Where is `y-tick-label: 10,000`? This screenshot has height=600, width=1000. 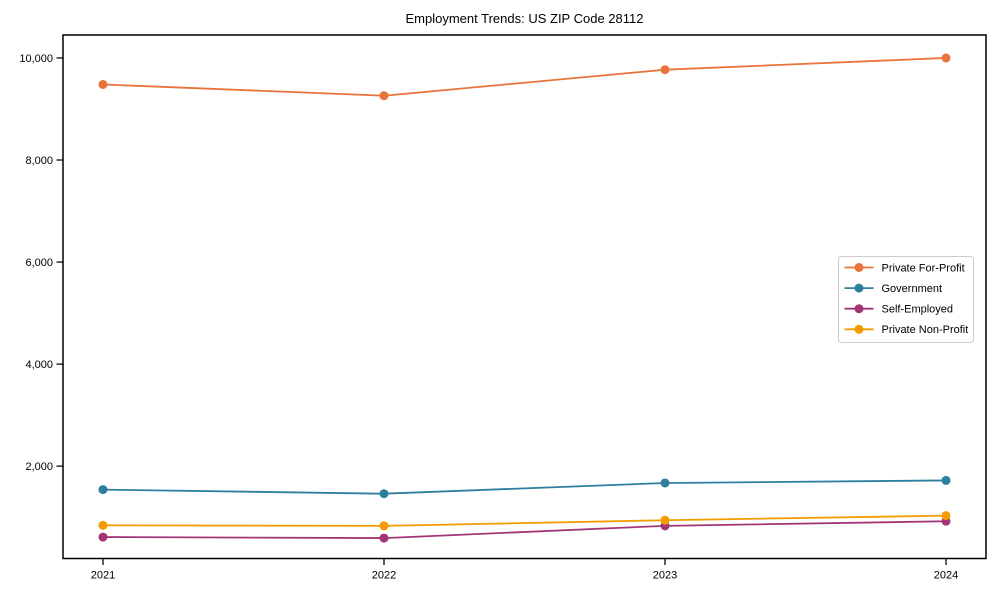 y-tick-label: 10,000 is located at coordinates (36, 59).